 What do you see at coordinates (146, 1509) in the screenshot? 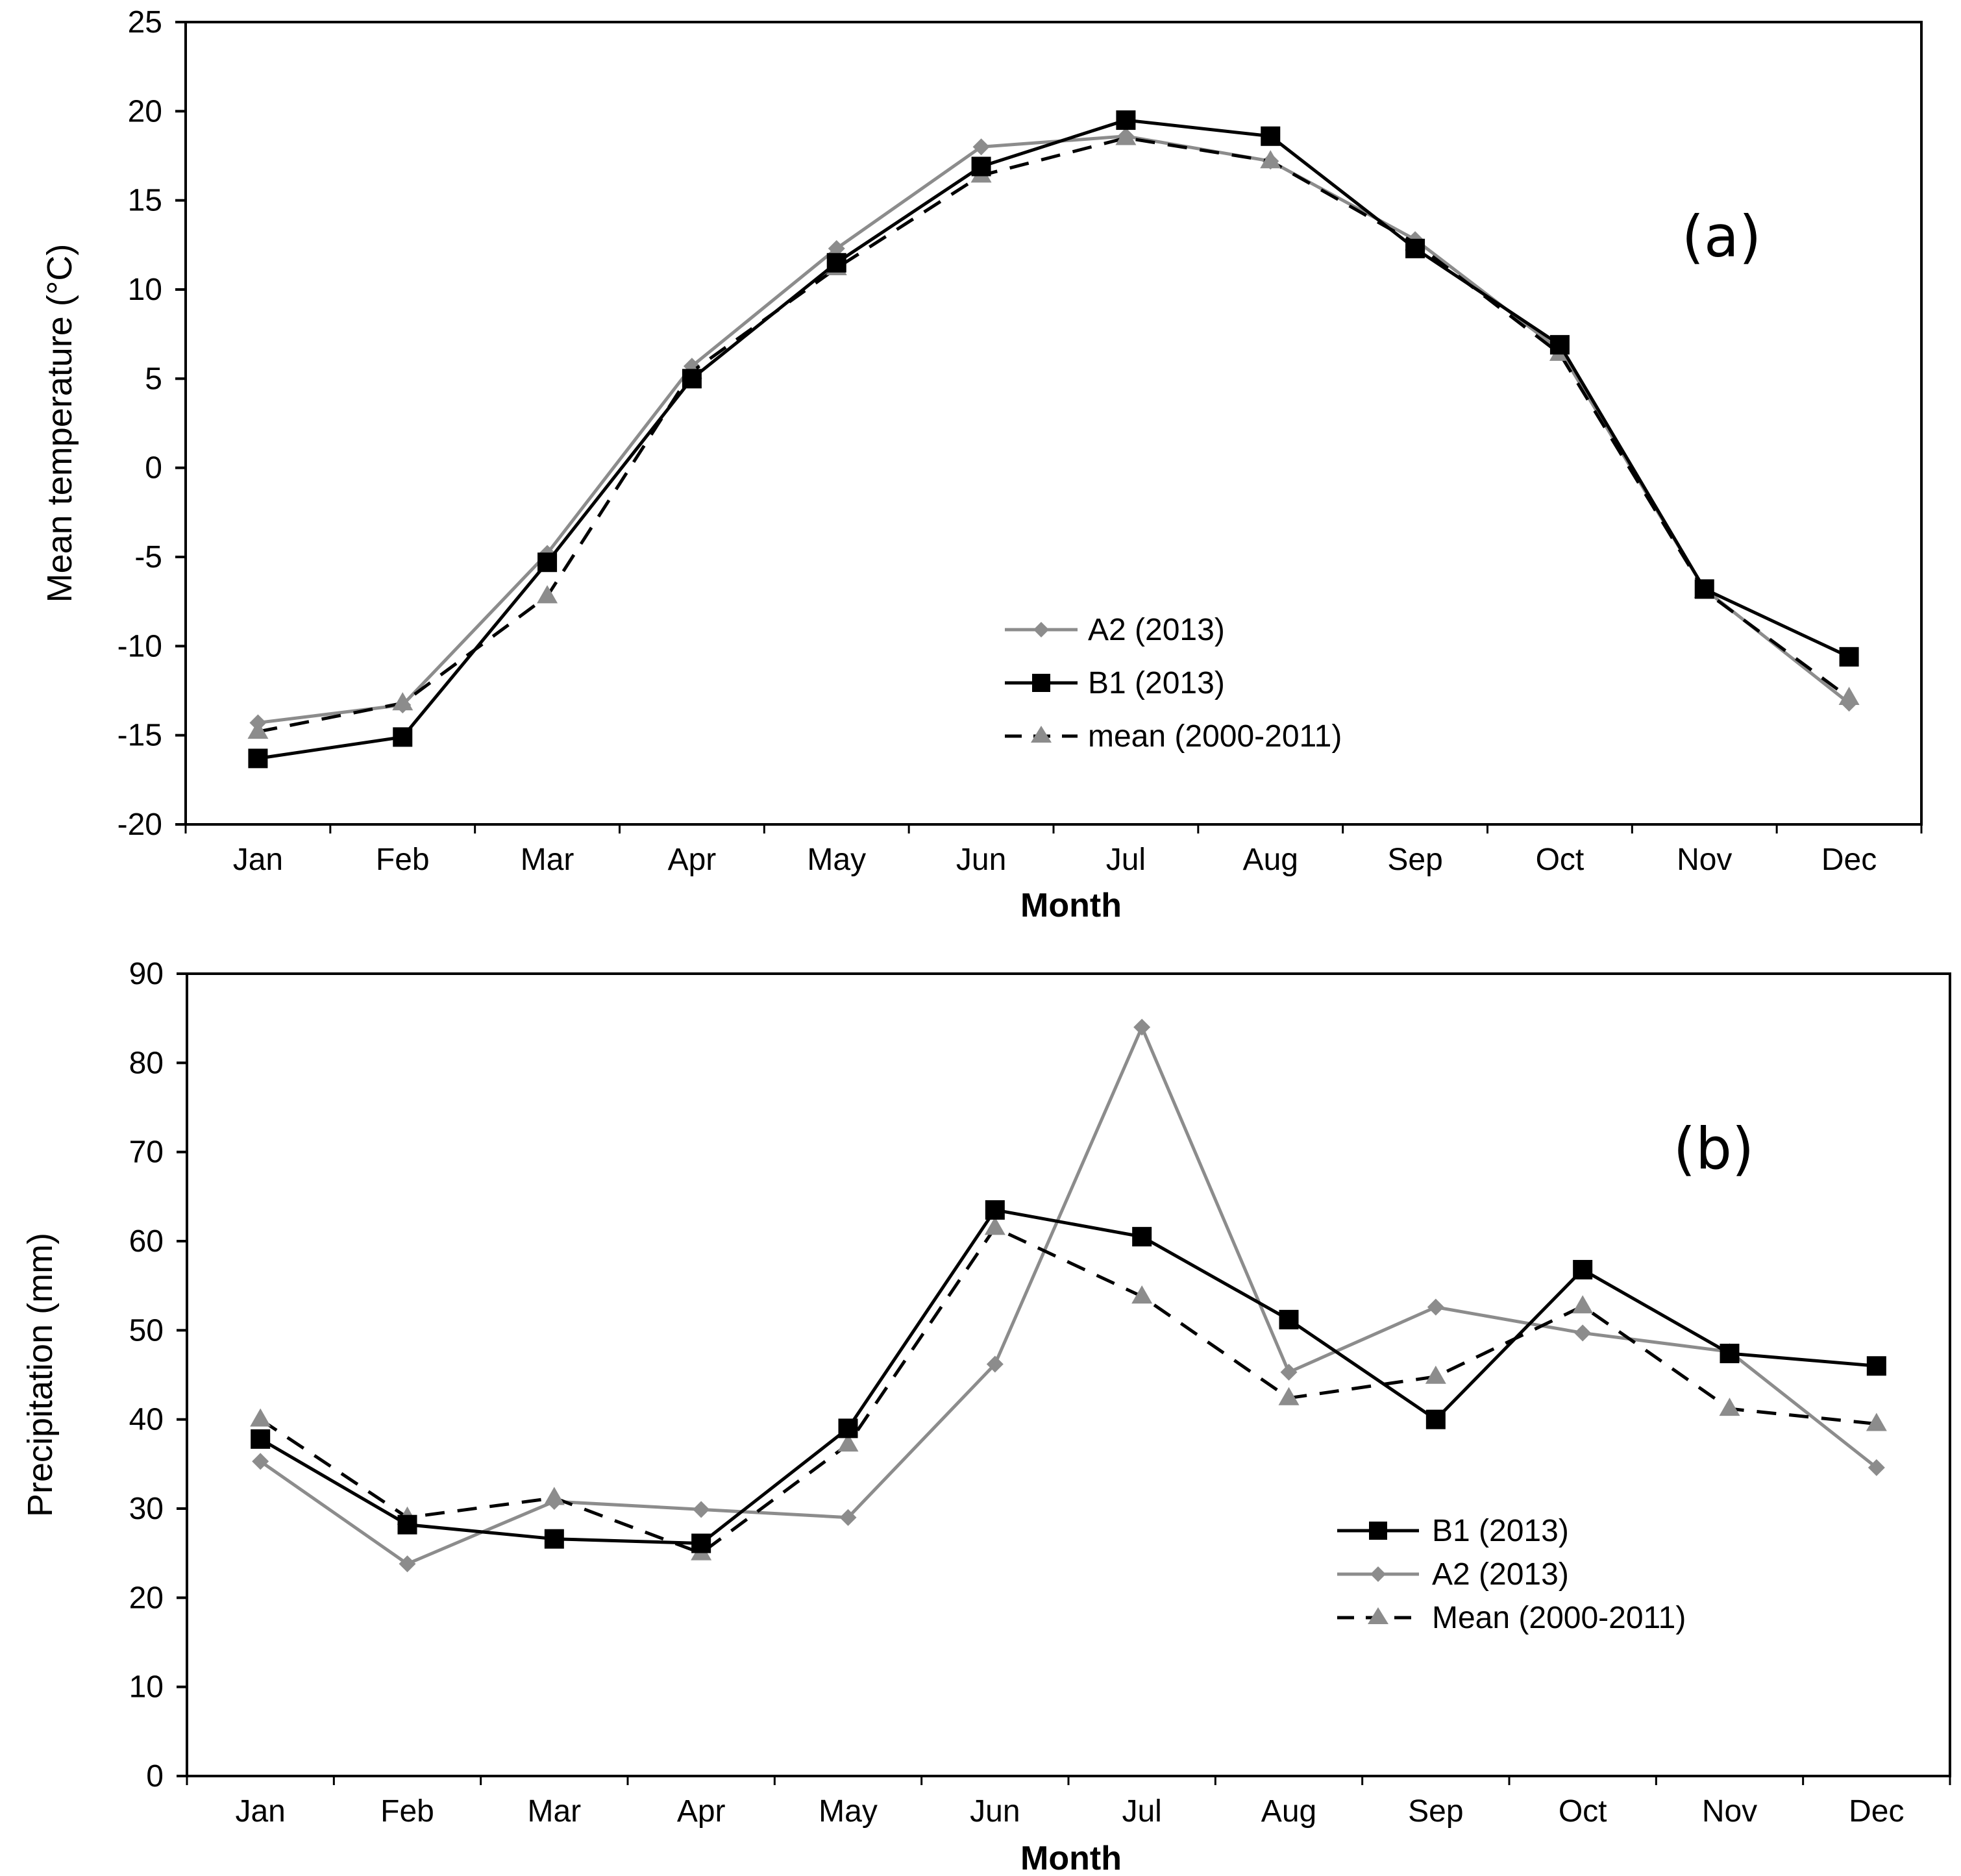
I see `y-tick-label: 30` at bounding box center [146, 1509].